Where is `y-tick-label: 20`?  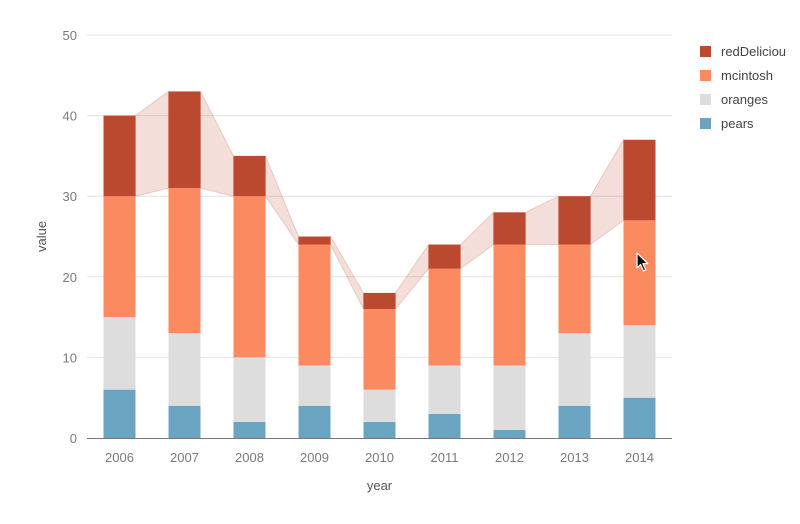 y-tick-label: 20 is located at coordinates (70, 277).